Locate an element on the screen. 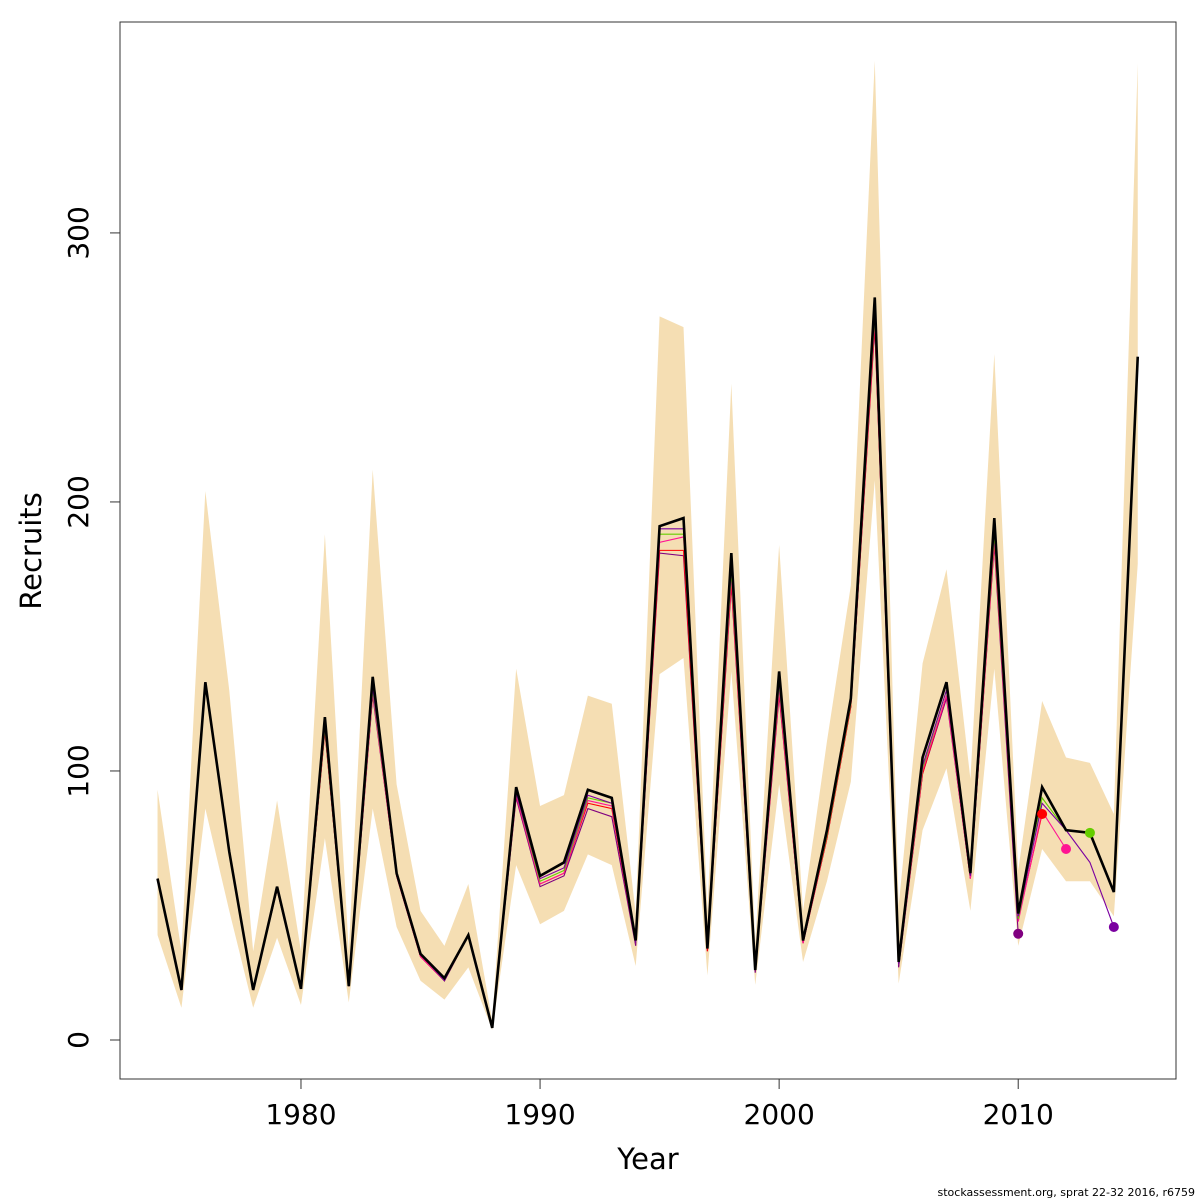  x-tick-label: 1980 is located at coordinates (300, 1114).